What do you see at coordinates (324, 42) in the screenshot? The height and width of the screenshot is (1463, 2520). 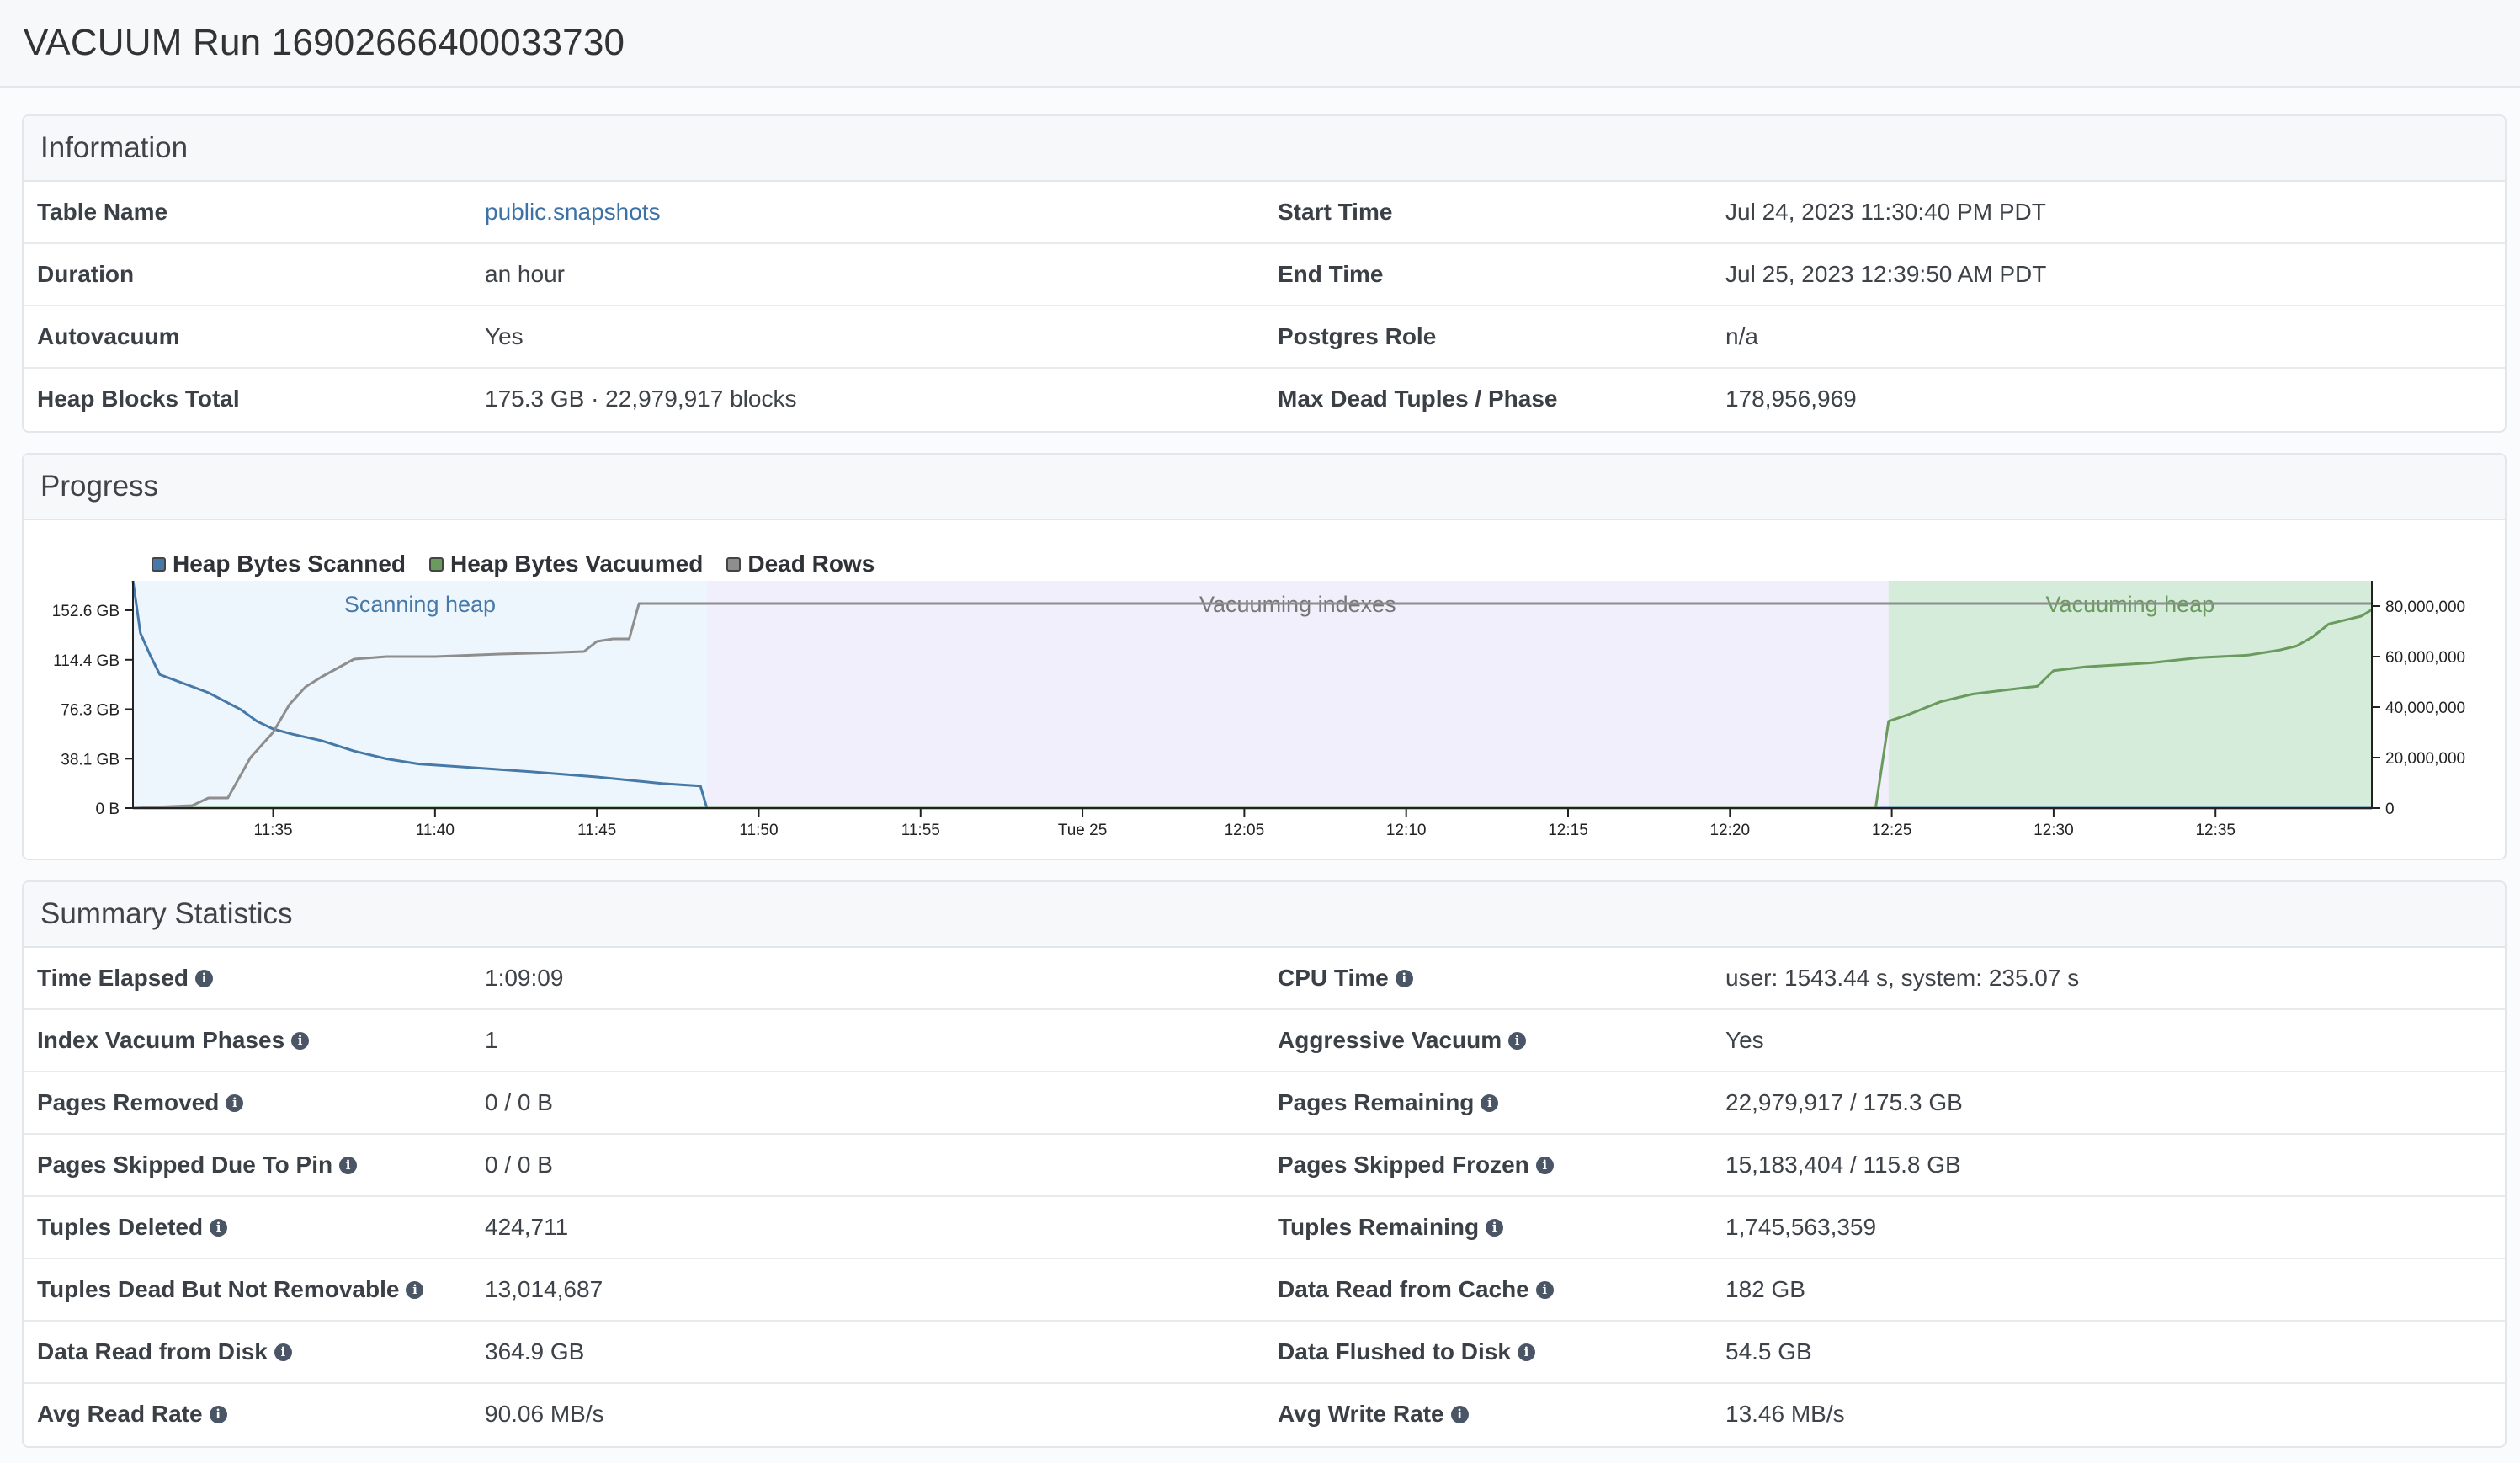 I see `page-title: VACUUM Run 16902666400033730` at bounding box center [324, 42].